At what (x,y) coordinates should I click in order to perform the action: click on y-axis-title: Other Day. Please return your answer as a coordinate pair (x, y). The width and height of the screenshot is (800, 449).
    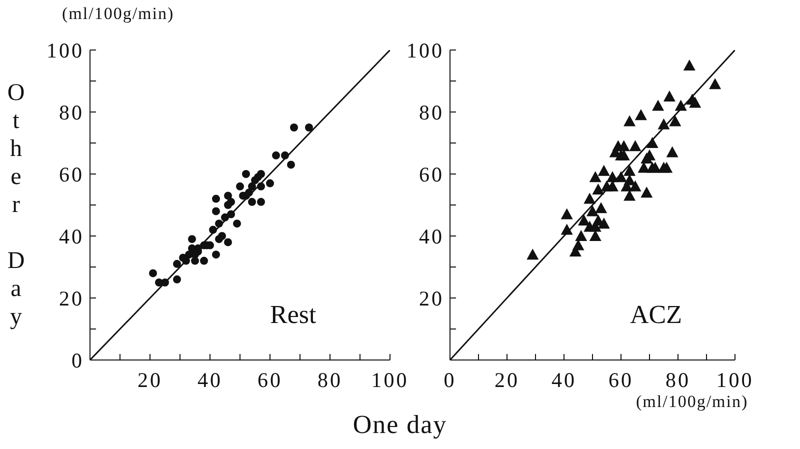
    Looking at the image, I should click on (16, 206).